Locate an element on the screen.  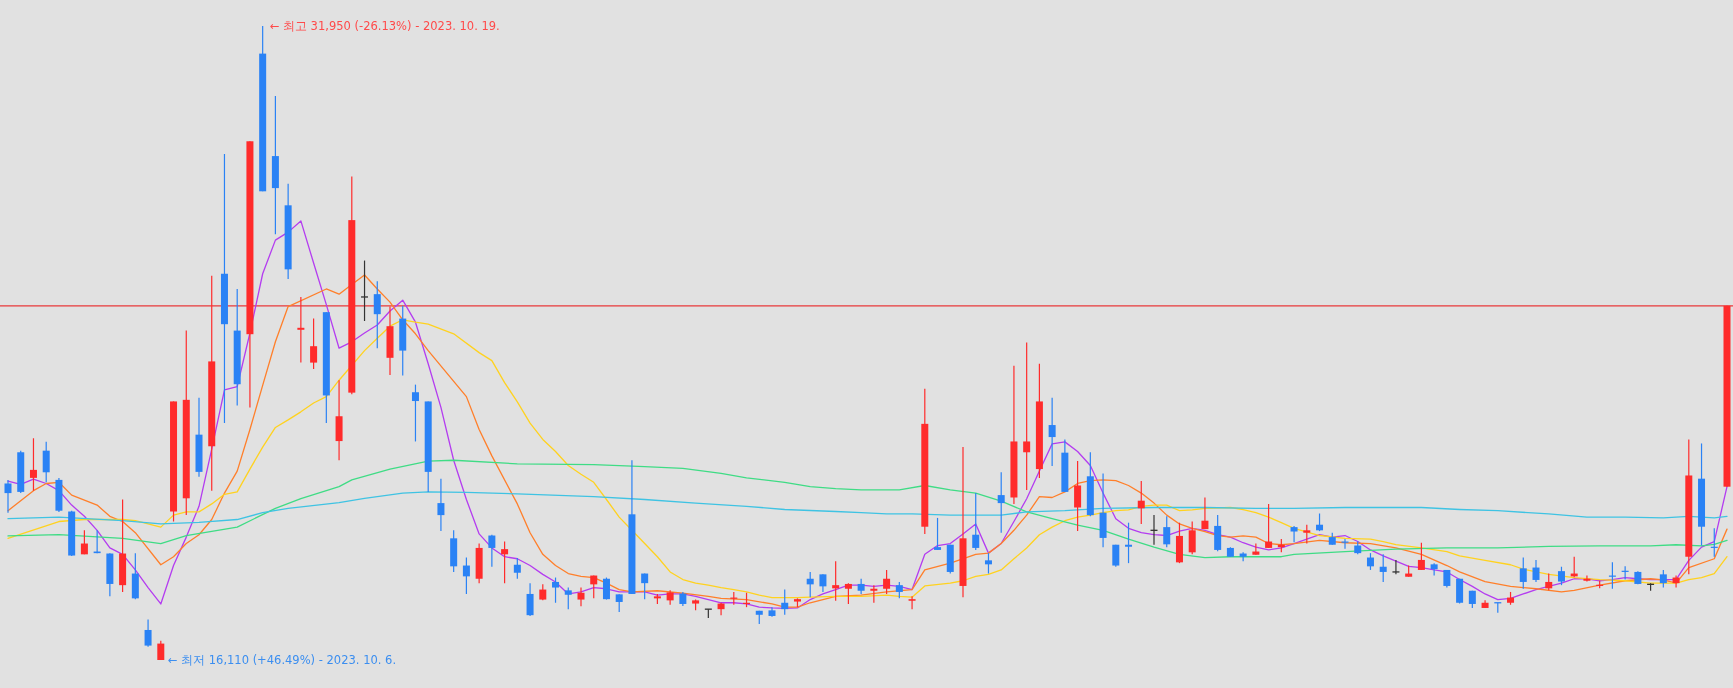
annotation: ← 최고 31,950 (-26.13%) - 2023. 10. 19. is located at coordinates (384, 26).